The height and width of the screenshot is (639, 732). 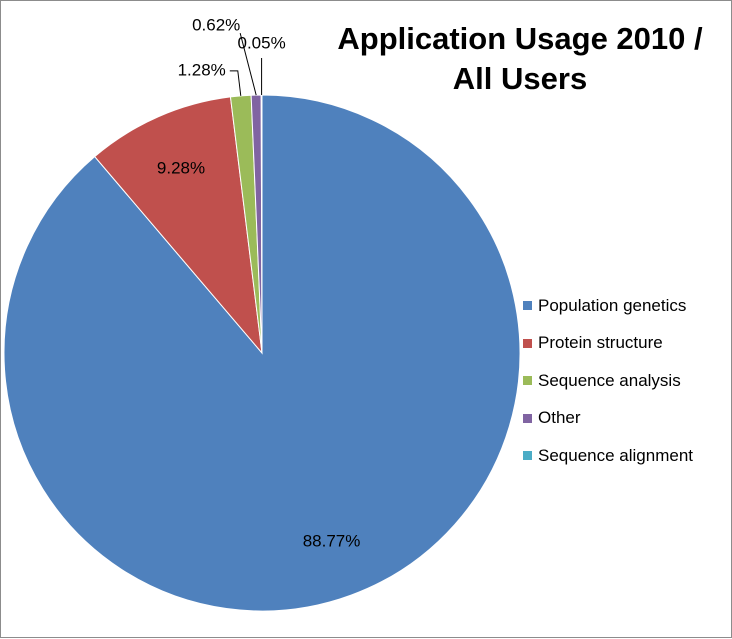 What do you see at coordinates (216, 25) in the screenshot?
I see `data-label-other: 0.62%` at bounding box center [216, 25].